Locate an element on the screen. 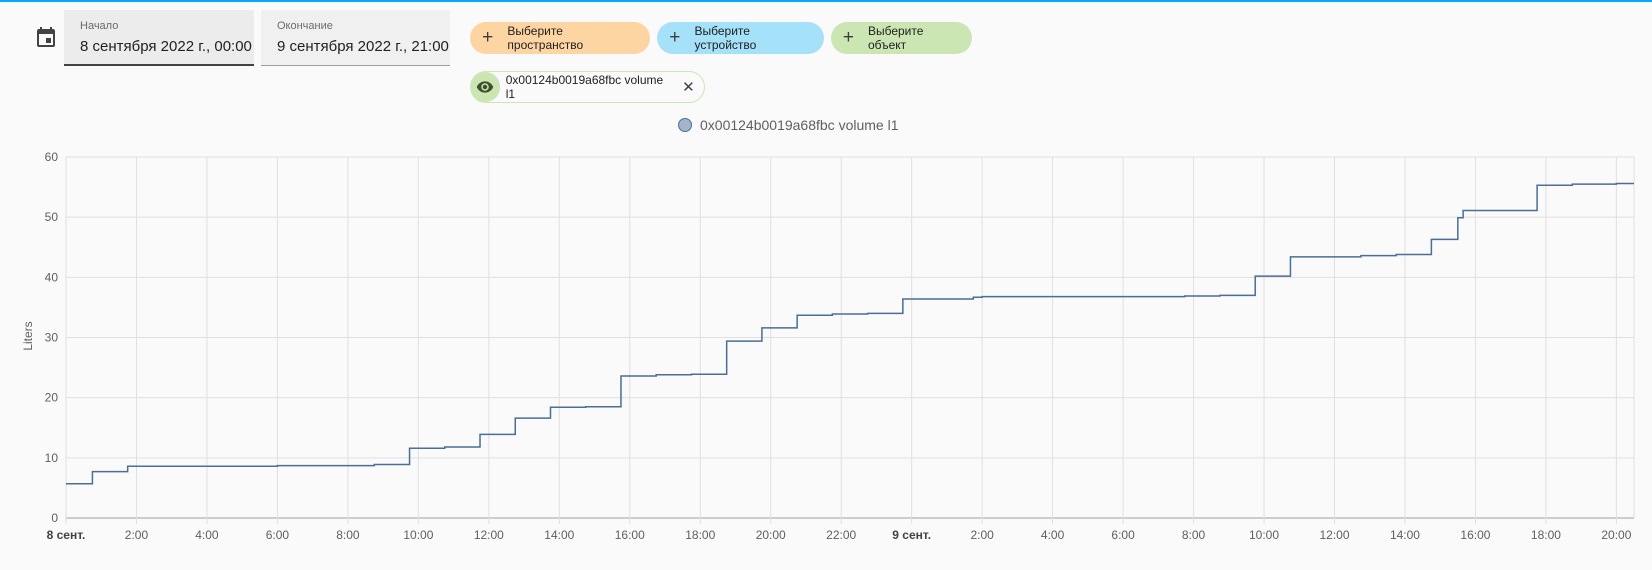  start-date-label: Начало is located at coordinates (99, 26).